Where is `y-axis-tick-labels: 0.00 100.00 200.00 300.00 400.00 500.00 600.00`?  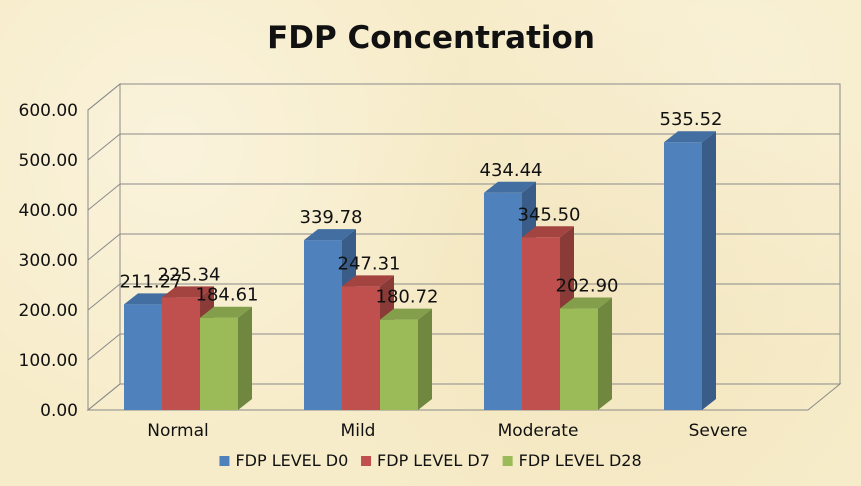
y-axis-tick-labels: 0.00 100.00 200.00 300.00 400.00 500.00 600.00 is located at coordinates (48, 261).